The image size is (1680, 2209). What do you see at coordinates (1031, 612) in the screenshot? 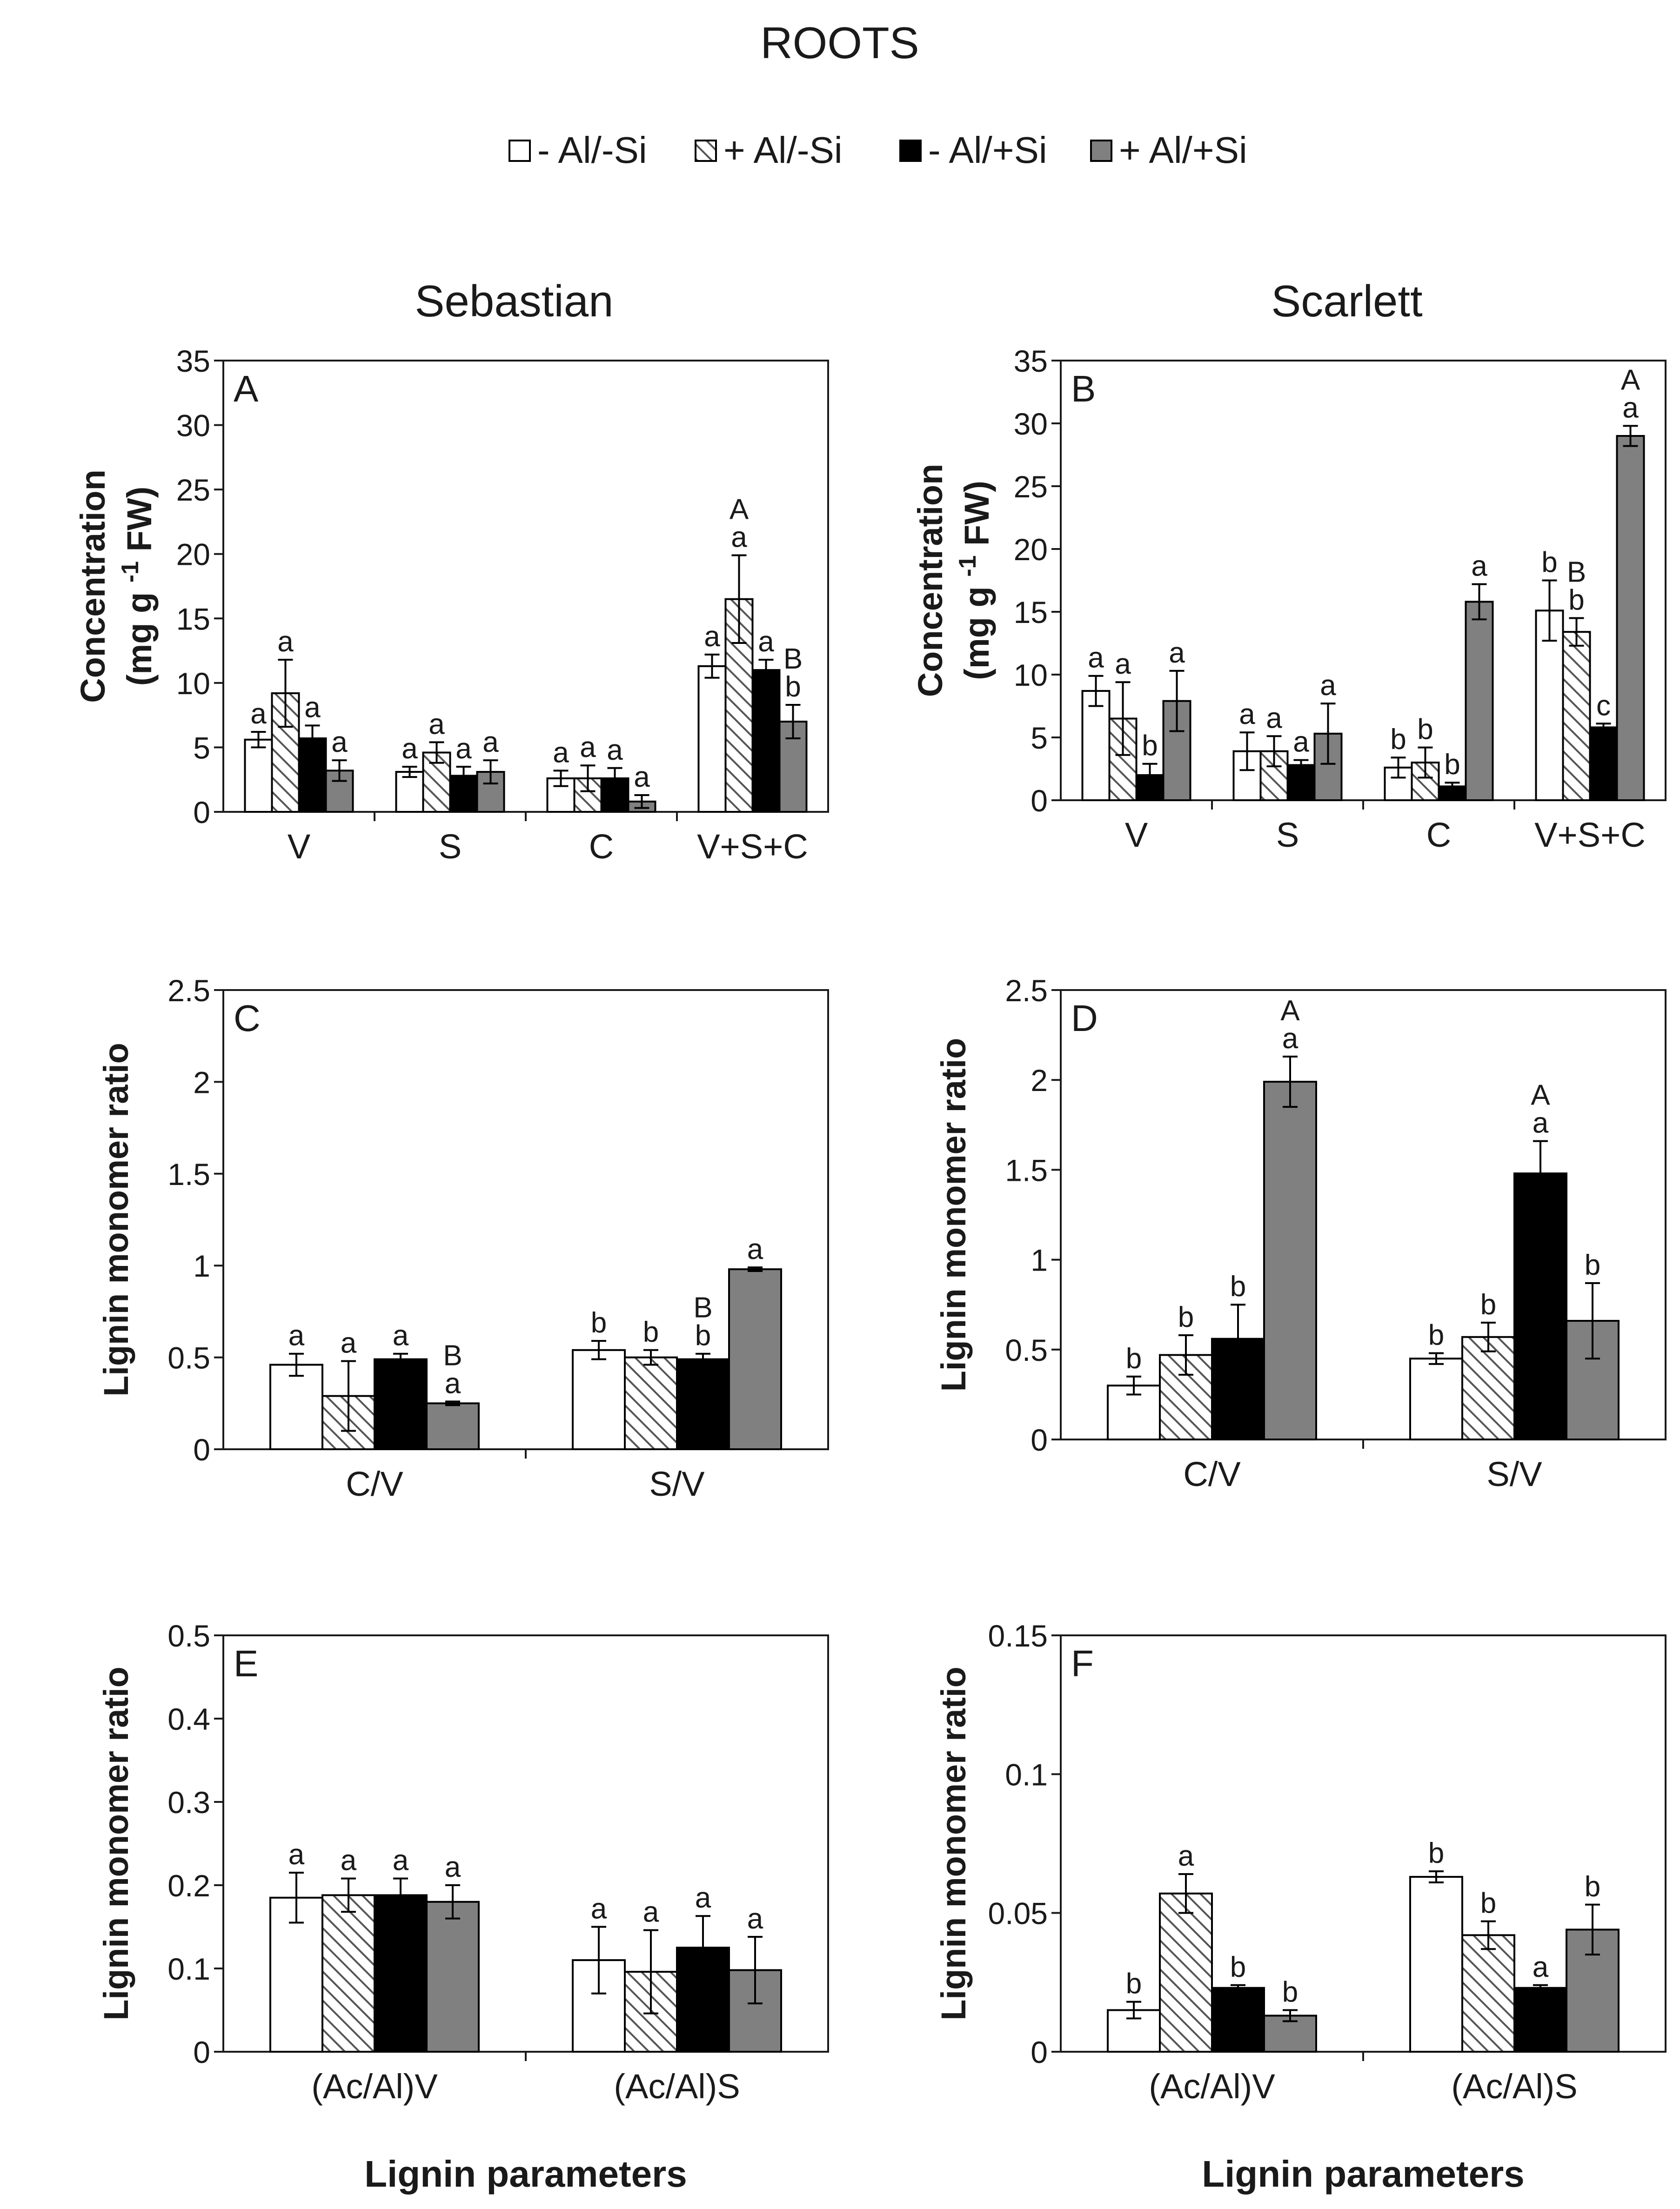
I see `y-tick-label: 15` at bounding box center [1031, 612].